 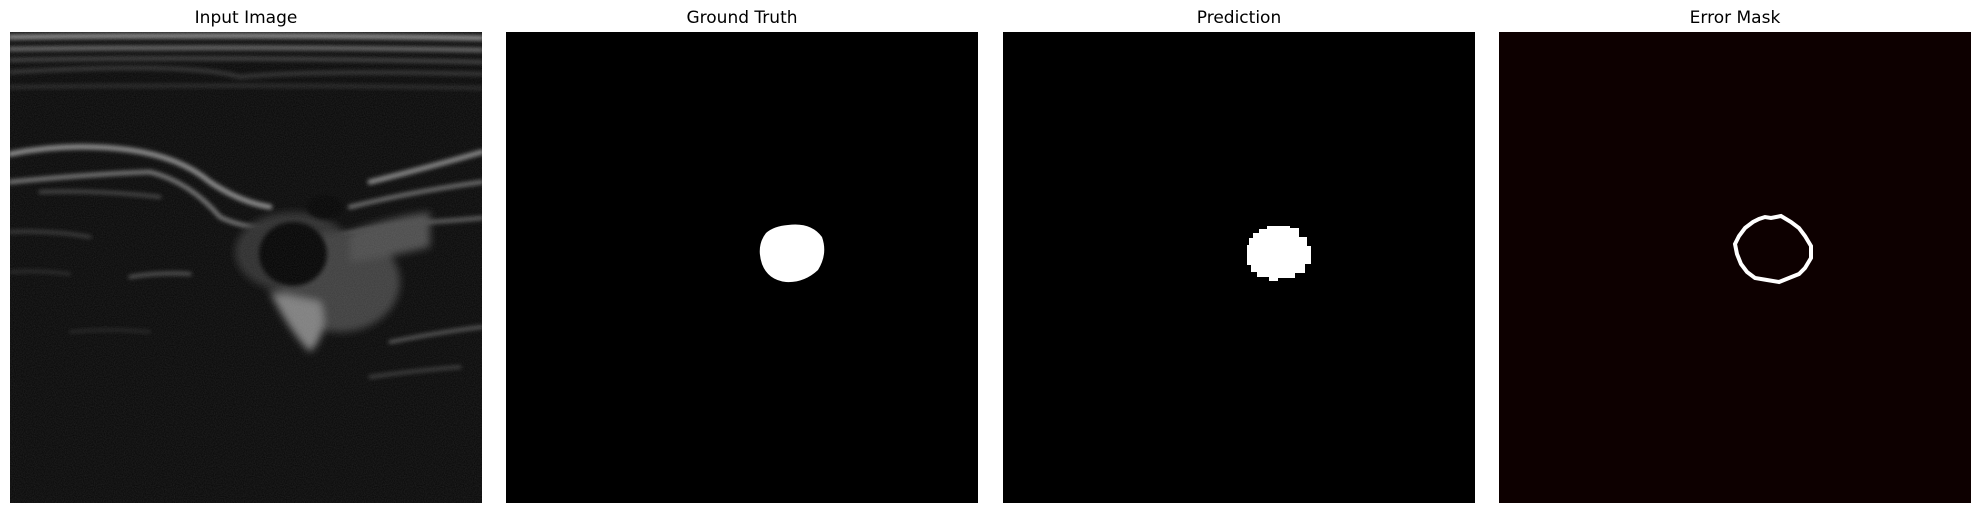 I want to click on ground-truth-blob, so click(x=792, y=253).